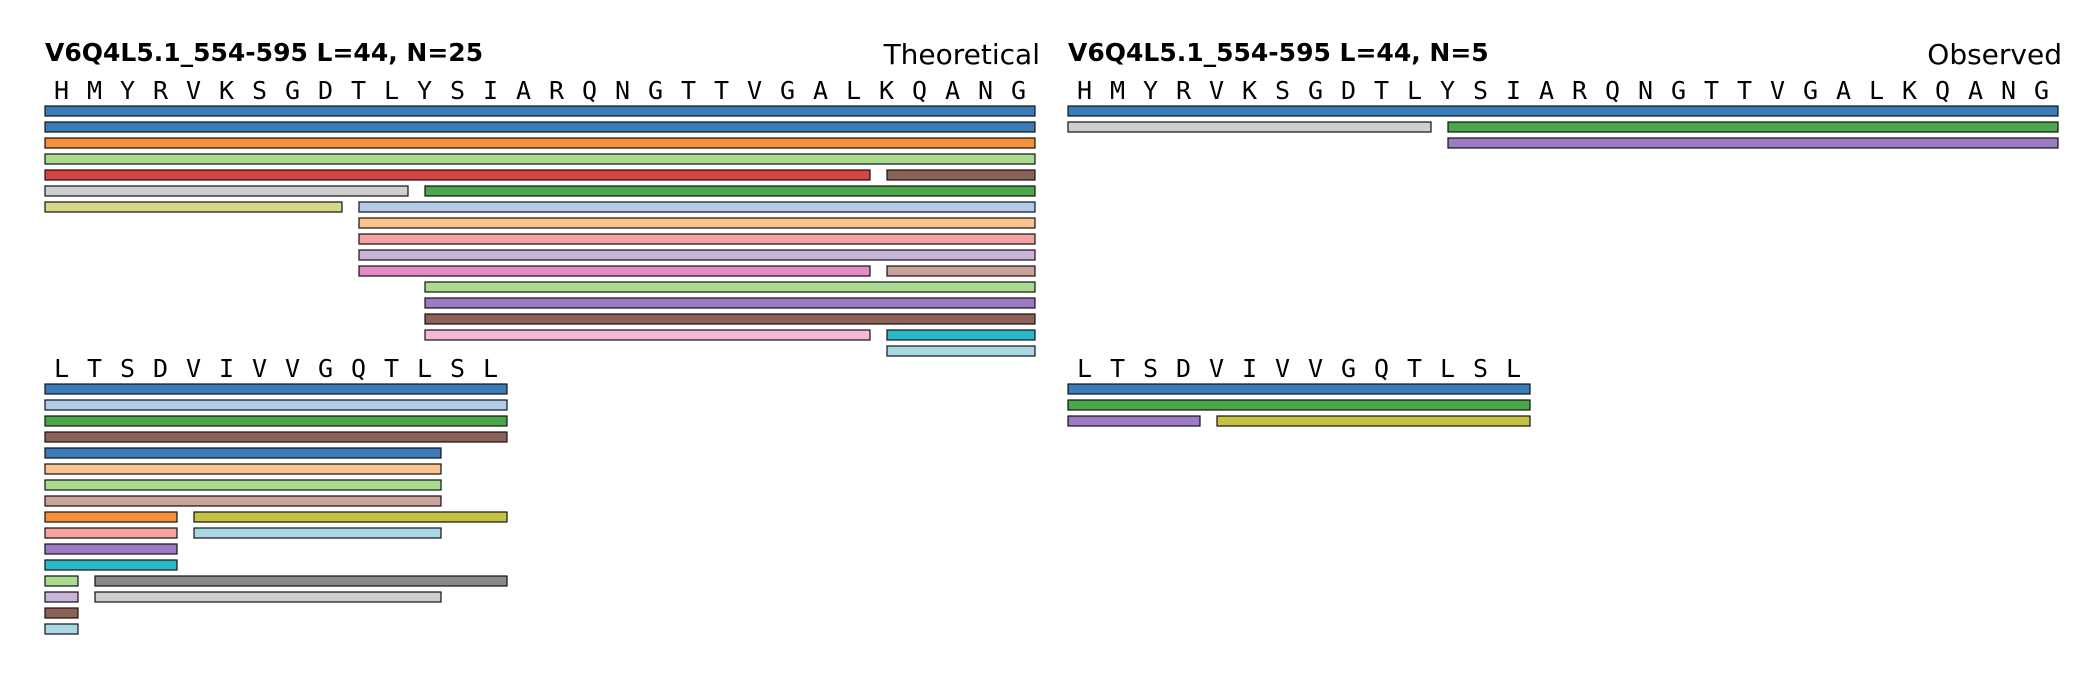  What do you see at coordinates (1278, 52) in the screenshot?
I see `panel-title-observed: V6Q4L5.1_554-595 L=44, N=5` at bounding box center [1278, 52].